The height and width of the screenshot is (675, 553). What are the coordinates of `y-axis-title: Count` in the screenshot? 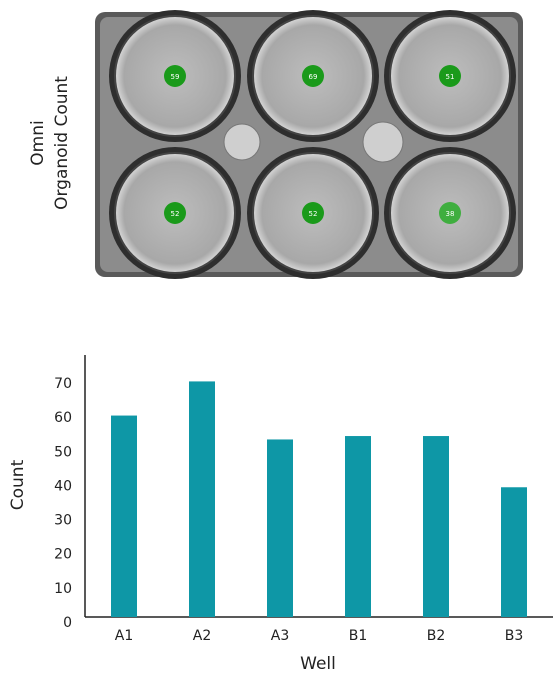 It's located at (18, 484).